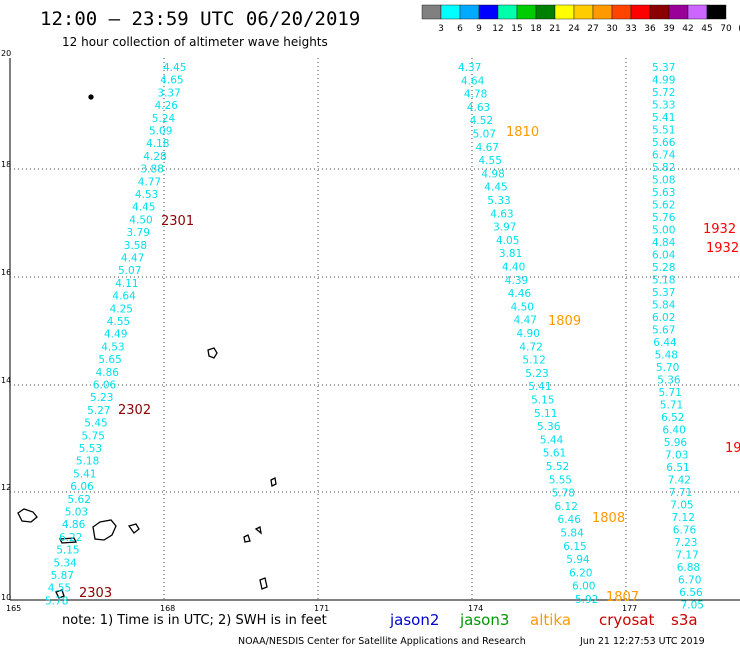  I want to click on colorbar-label: 36, so click(650, 29).